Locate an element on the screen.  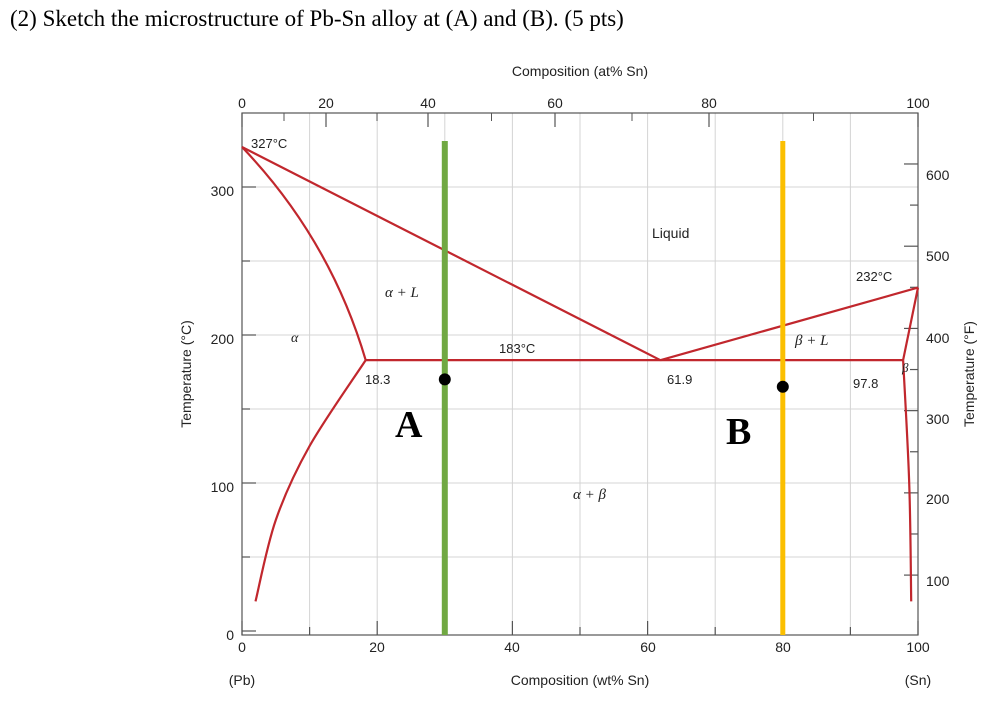
sn-melting-label: 232°C is located at coordinates (874, 276).